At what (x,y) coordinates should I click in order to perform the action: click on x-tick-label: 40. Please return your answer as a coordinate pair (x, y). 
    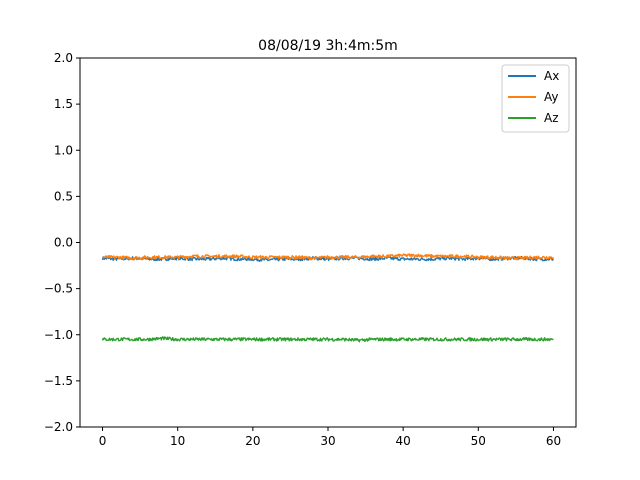
    Looking at the image, I should click on (403, 441).